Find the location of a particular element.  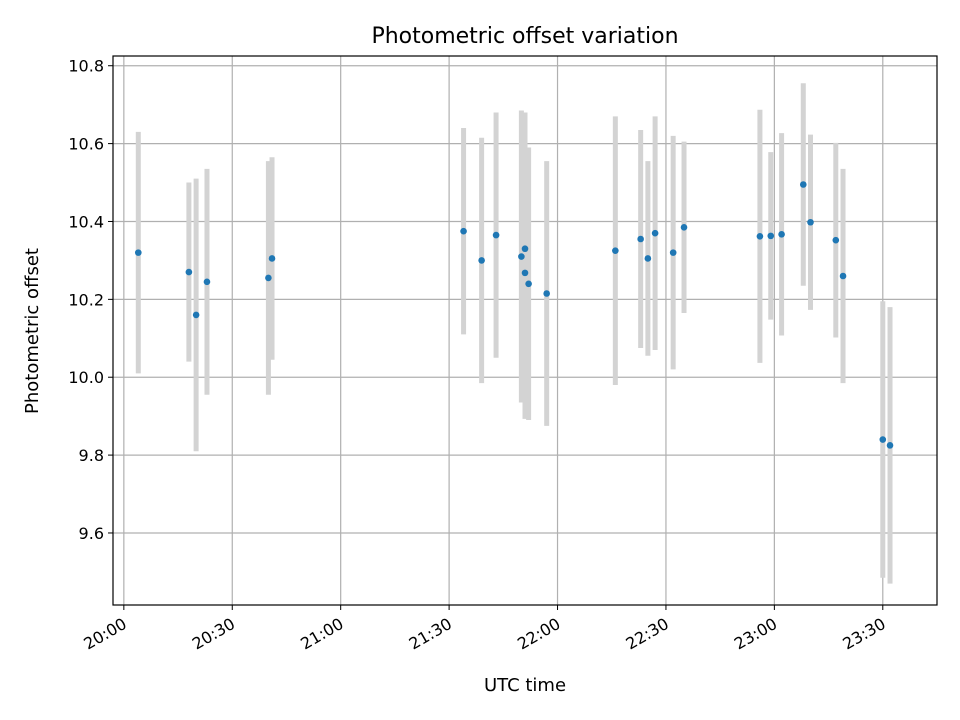

y-tick-label: 10.6 is located at coordinates (86, 144).